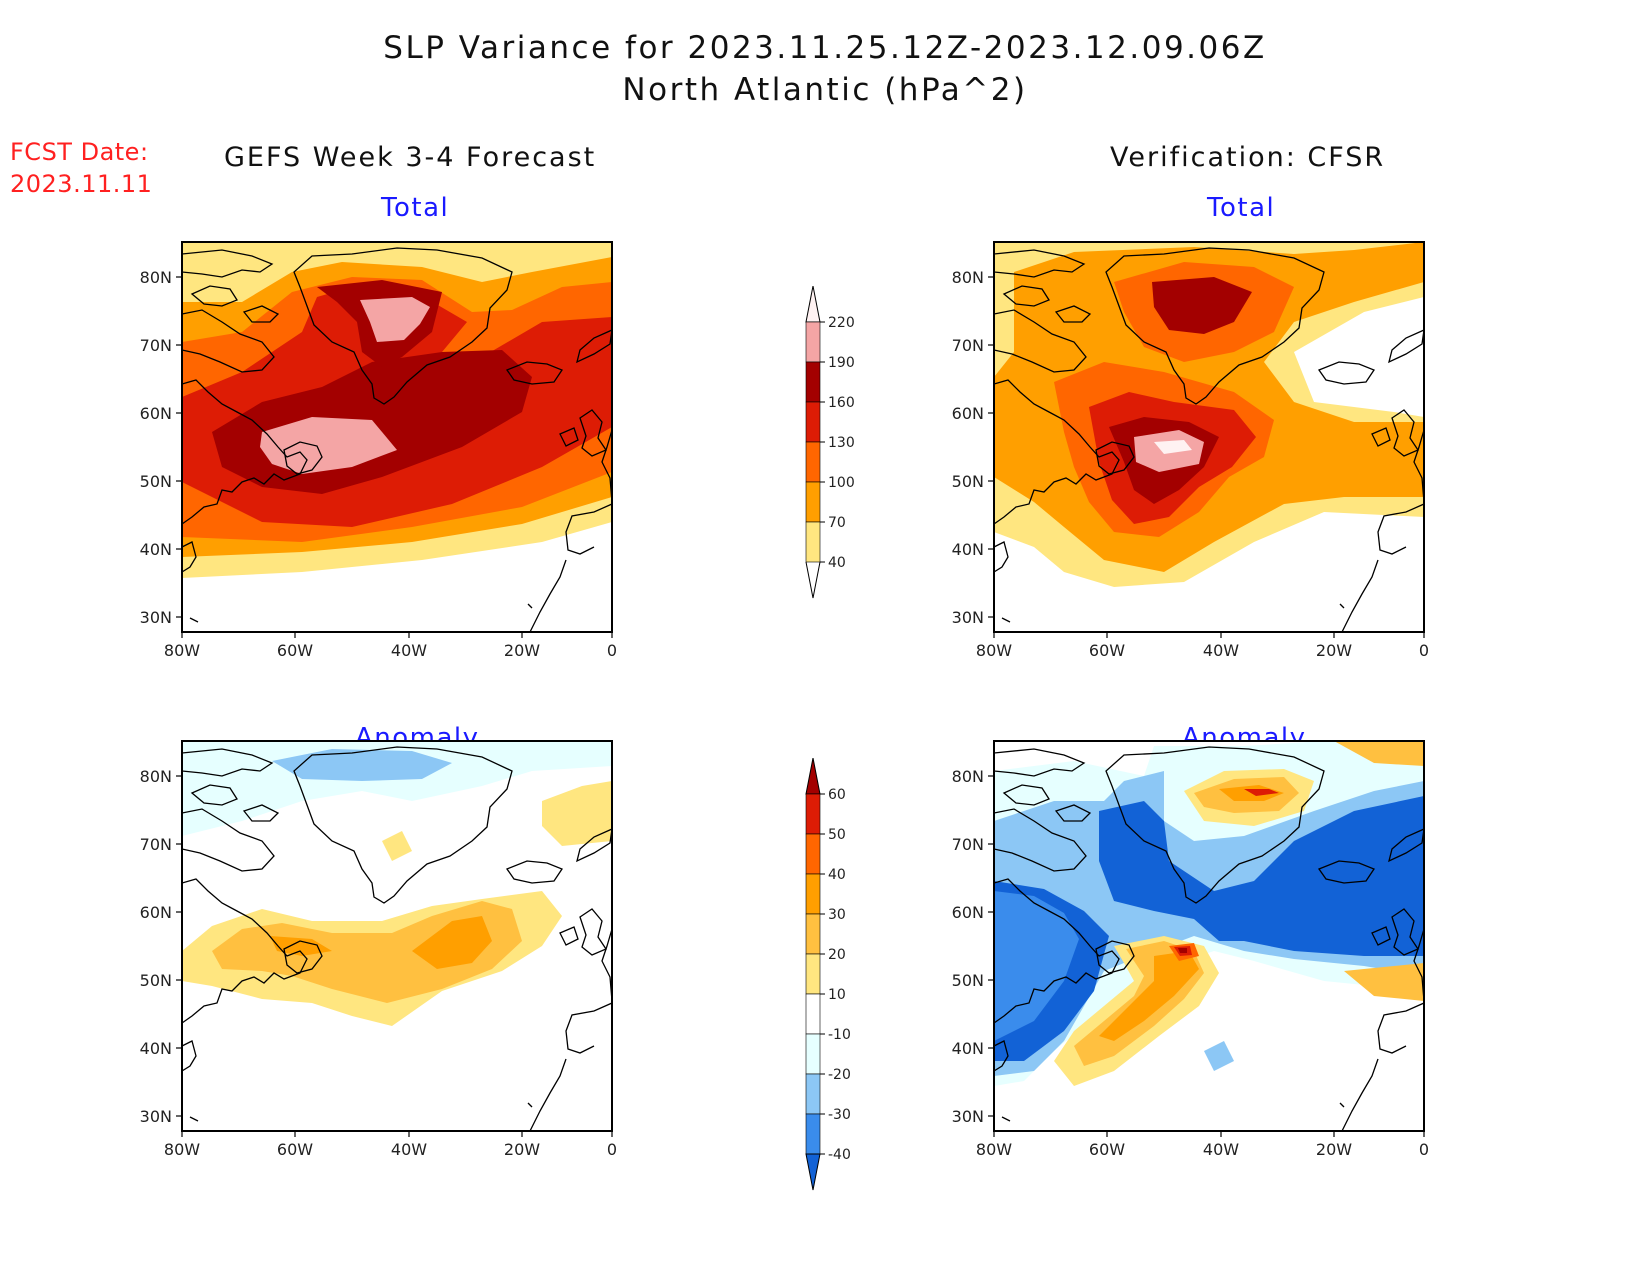 The height and width of the screenshot is (1275, 1650). Describe the element at coordinates (837, 915) in the screenshot. I see `colorbar-anomaly-label: 30` at that location.